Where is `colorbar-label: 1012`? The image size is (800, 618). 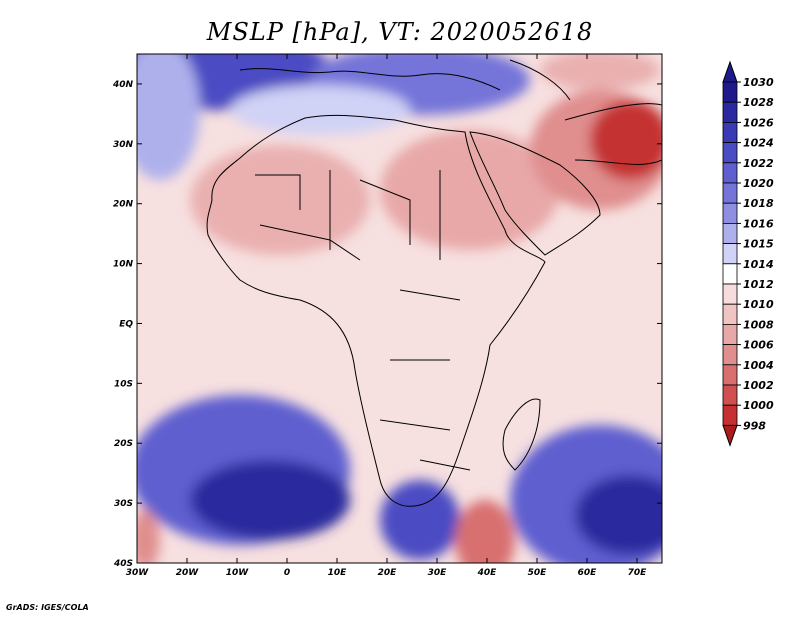 colorbar-label: 1012 is located at coordinates (758, 284).